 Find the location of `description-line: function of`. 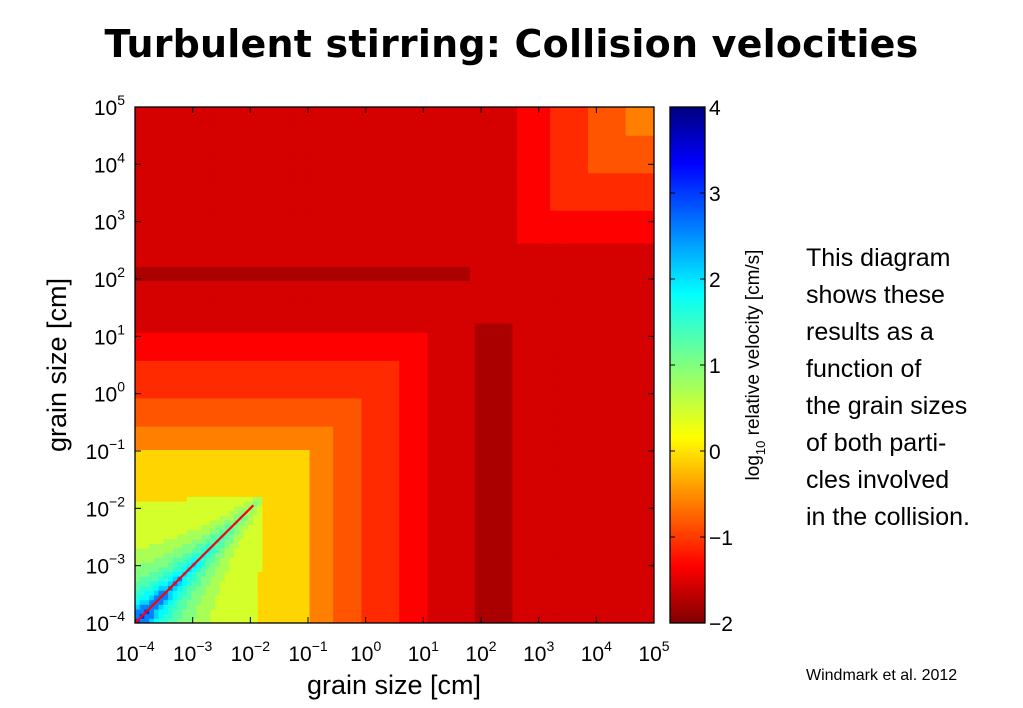

description-line: function of is located at coordinates (864, 369).